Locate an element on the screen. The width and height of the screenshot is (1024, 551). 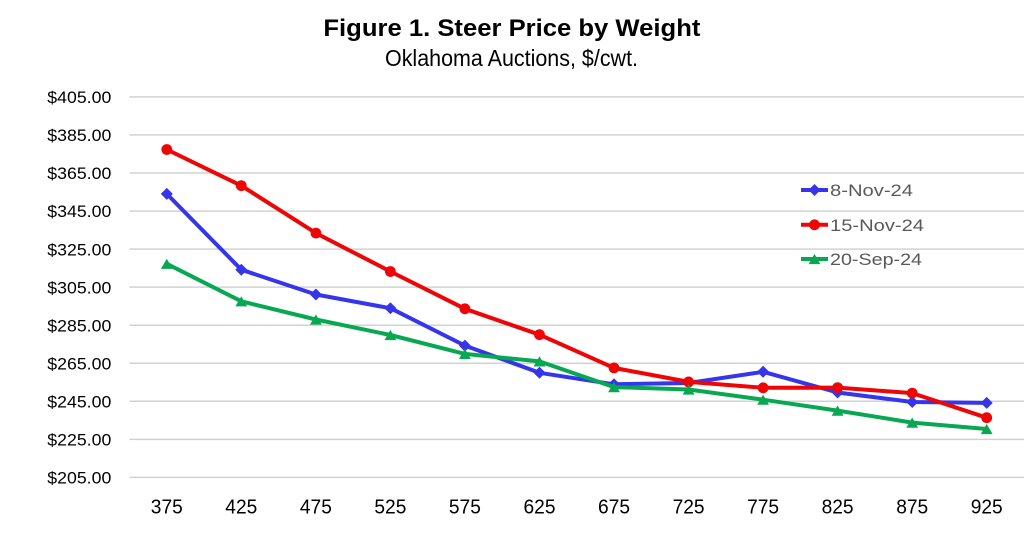
svg-text: 575 is located at coordinates (465, 508).